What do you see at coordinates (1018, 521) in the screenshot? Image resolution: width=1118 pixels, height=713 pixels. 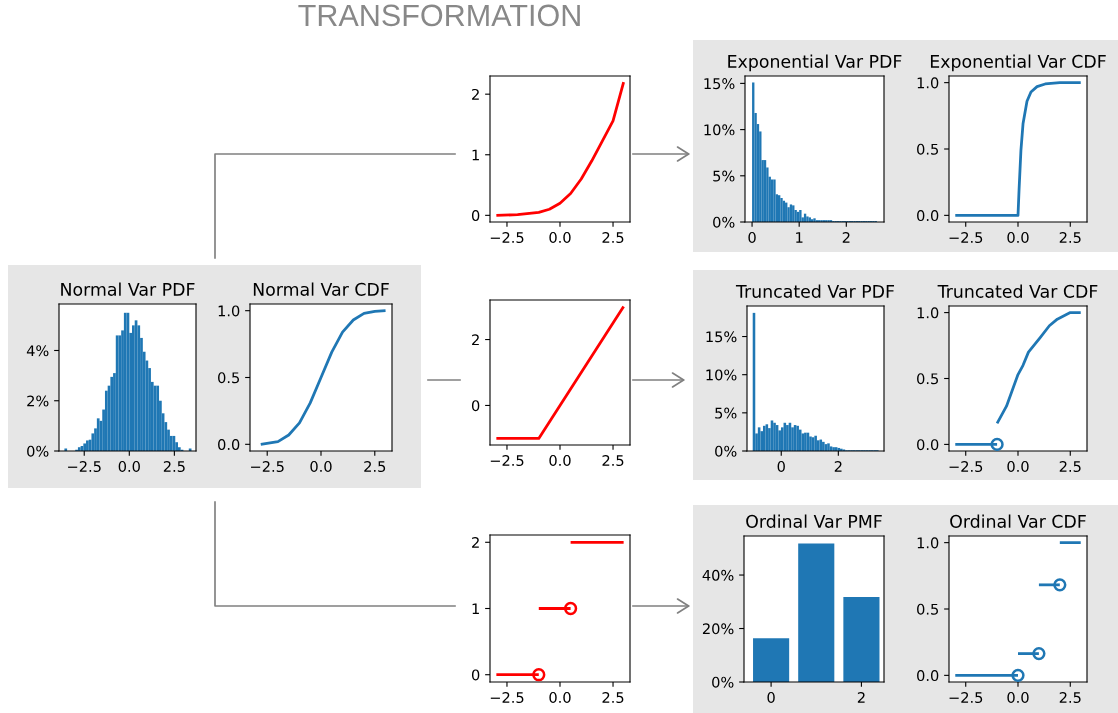 I see `chart-title: Ordinal Var CDF` at bounding box center [1018, 521].